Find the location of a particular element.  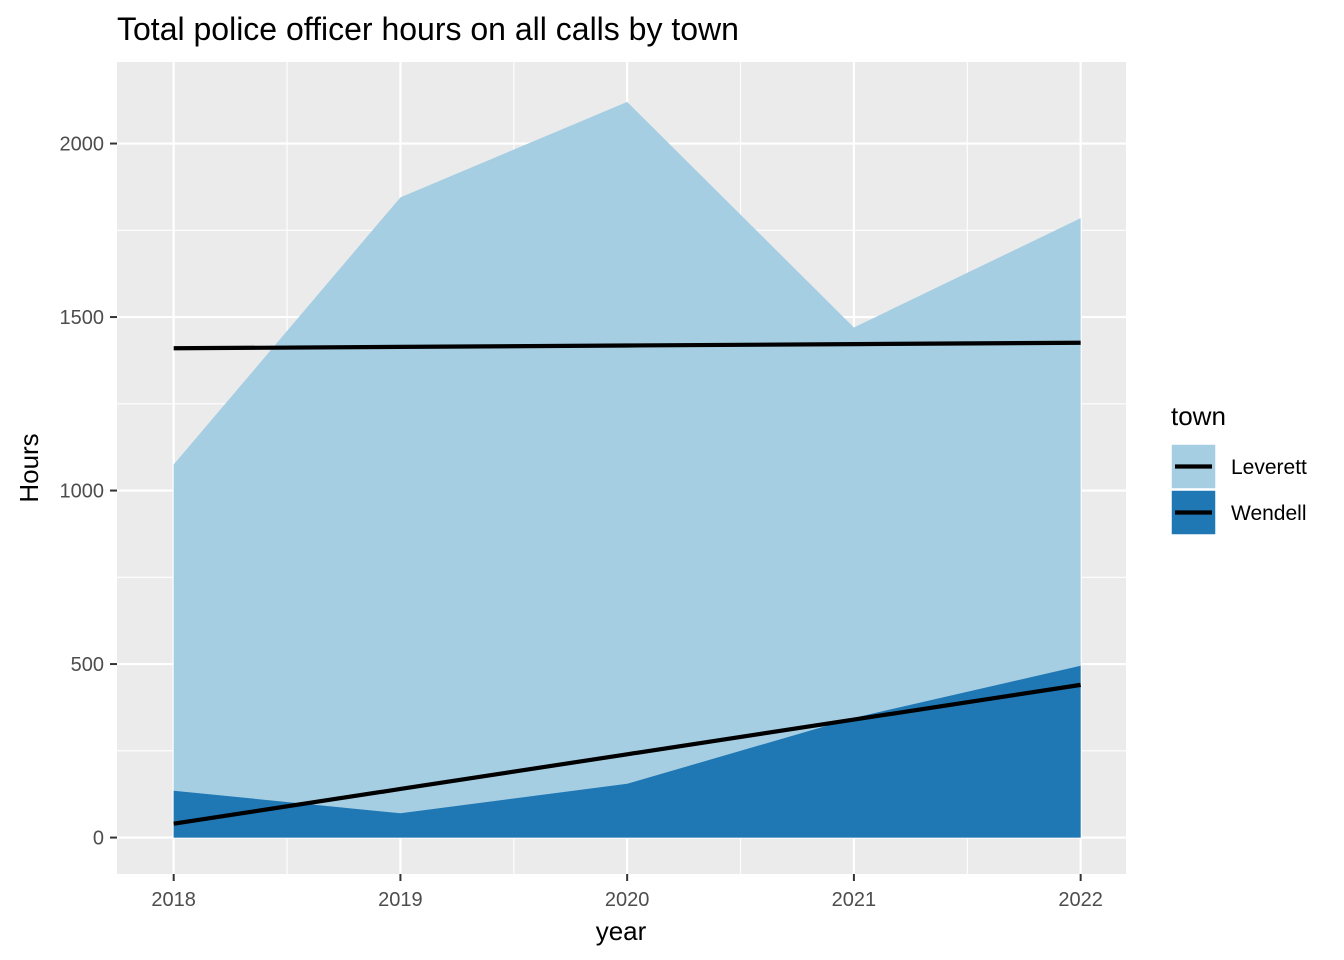

wendell-trend-line is located at coordinates (627, 754).